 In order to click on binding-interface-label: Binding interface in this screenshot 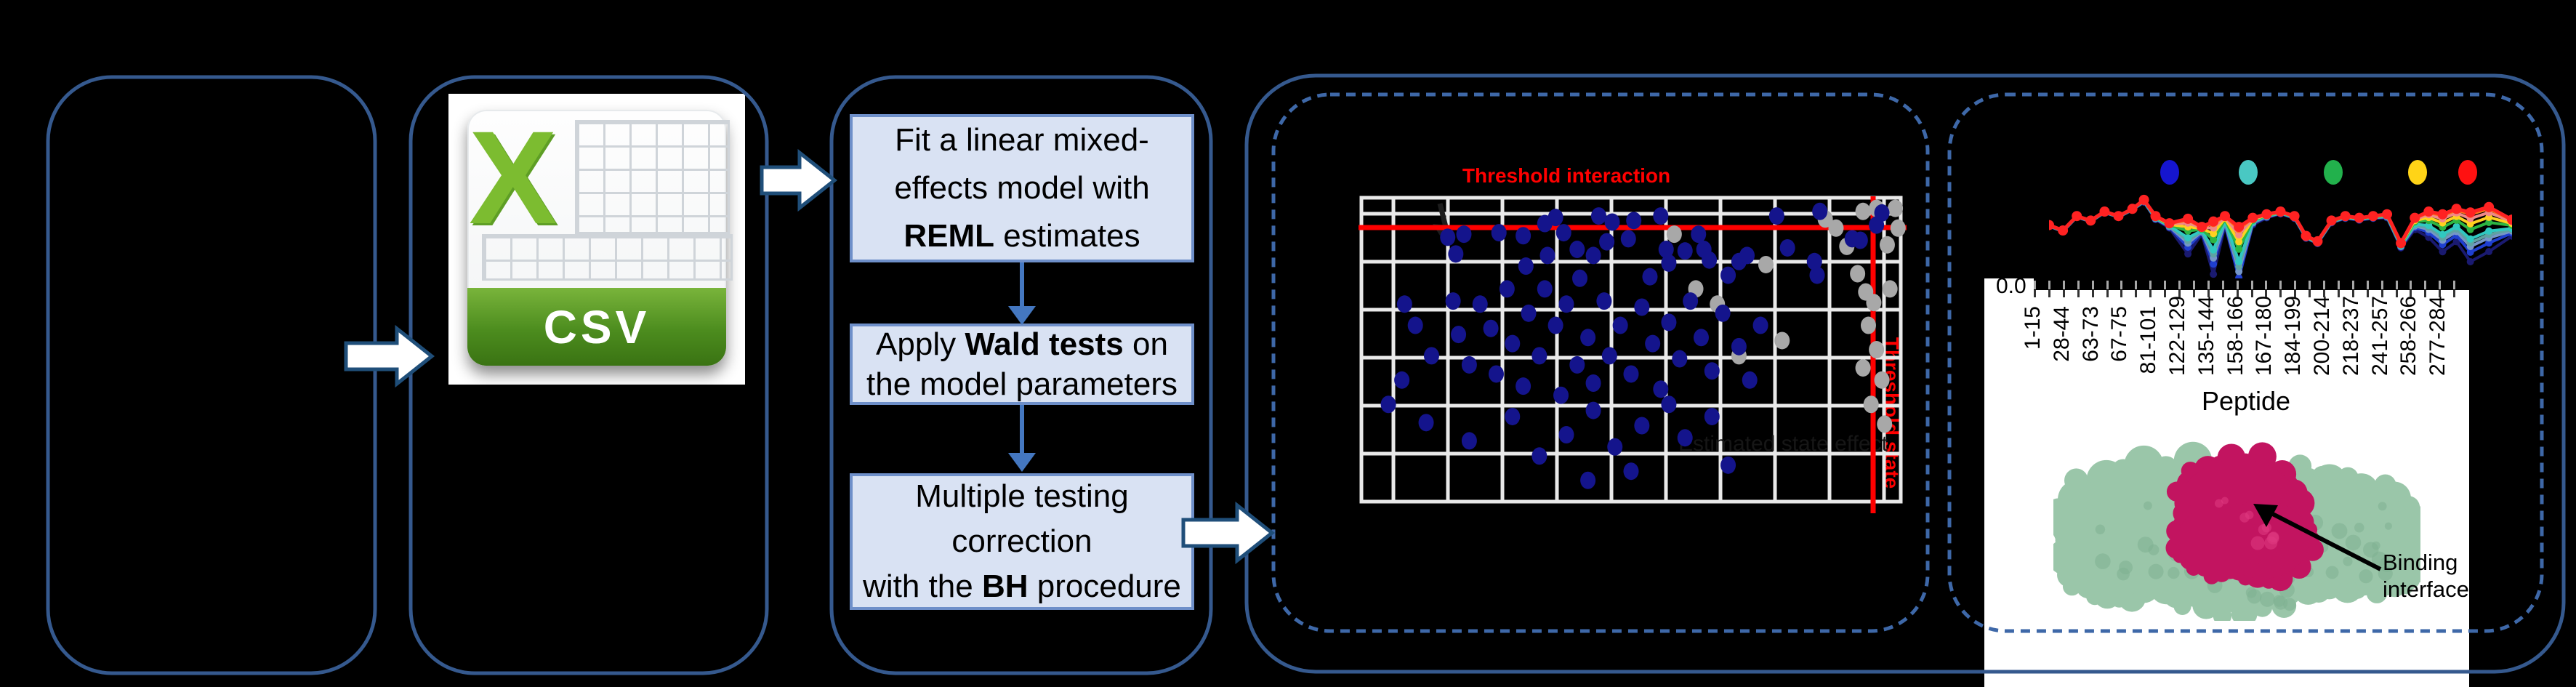, I will do `click(2426, 576)`.